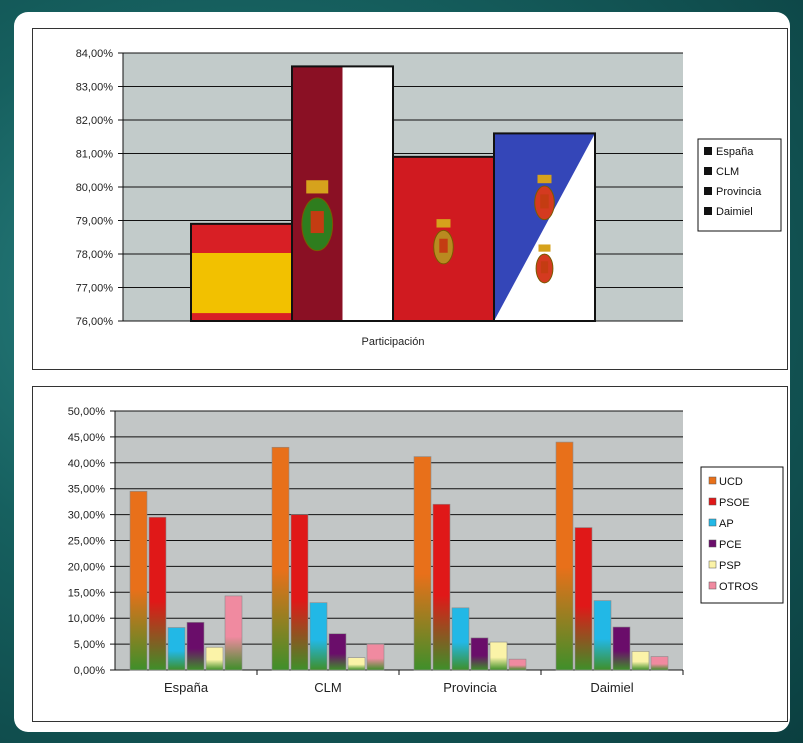  I want to click on bar-psoe-daimiel, so click(583, 599).